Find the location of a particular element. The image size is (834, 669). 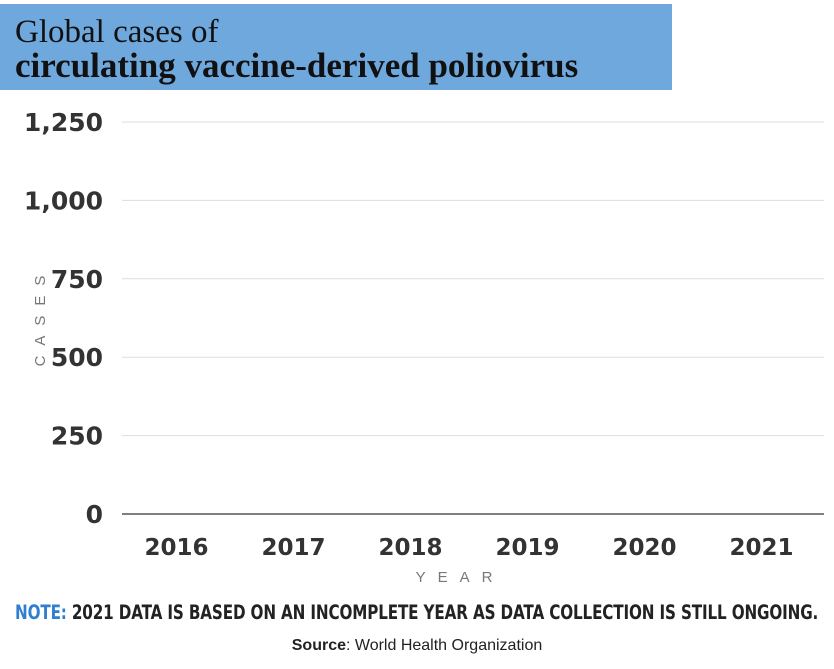

y-tick-label: 1,000 is located at coordinates (63, 200).